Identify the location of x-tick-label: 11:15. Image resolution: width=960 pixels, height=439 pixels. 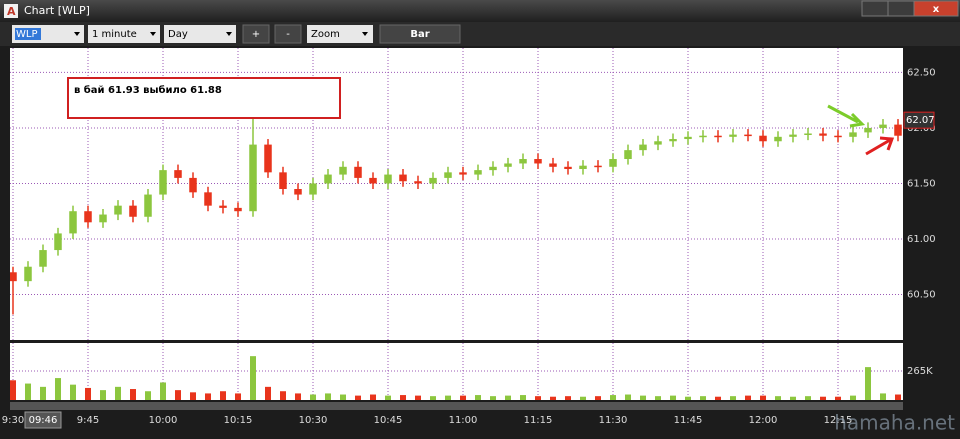
(538, 420).